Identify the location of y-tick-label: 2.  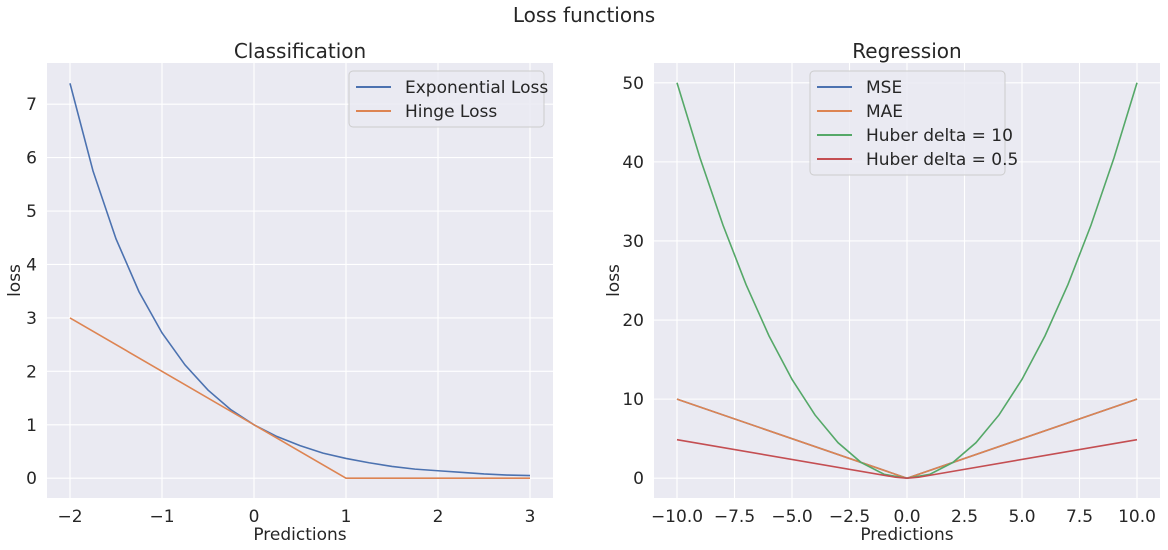
(31, 372).